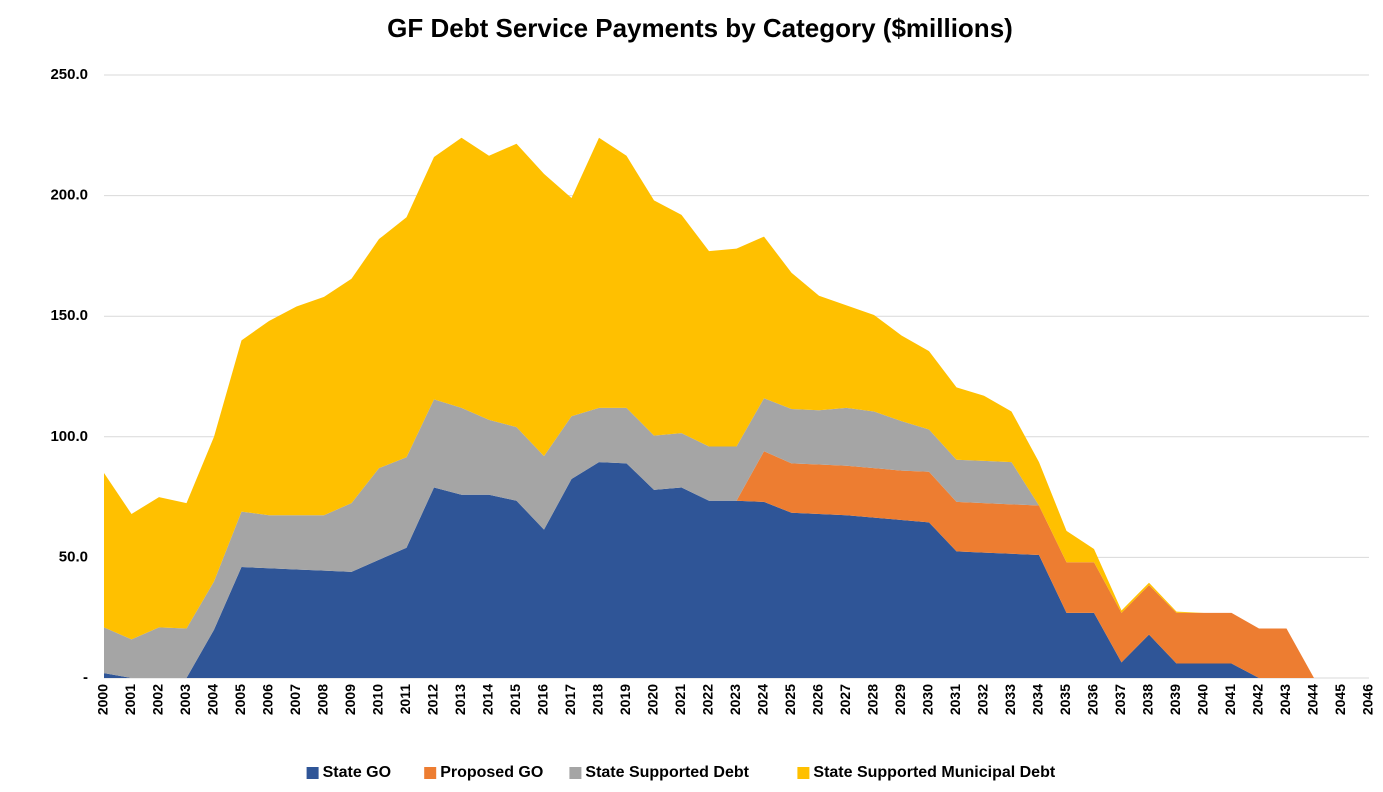 This screenshot has height=792, width=1383. What do you see at coordinates (213, 699) in the screenshot?
I see `x-tick-label: 2004` at bounding box center [213, 699].